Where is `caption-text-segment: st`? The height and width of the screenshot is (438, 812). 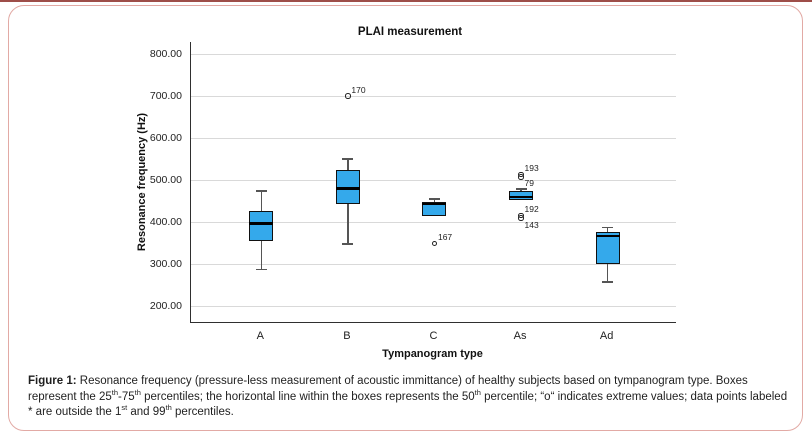
caption-text-segment: st is located at coordinates (124, 408).